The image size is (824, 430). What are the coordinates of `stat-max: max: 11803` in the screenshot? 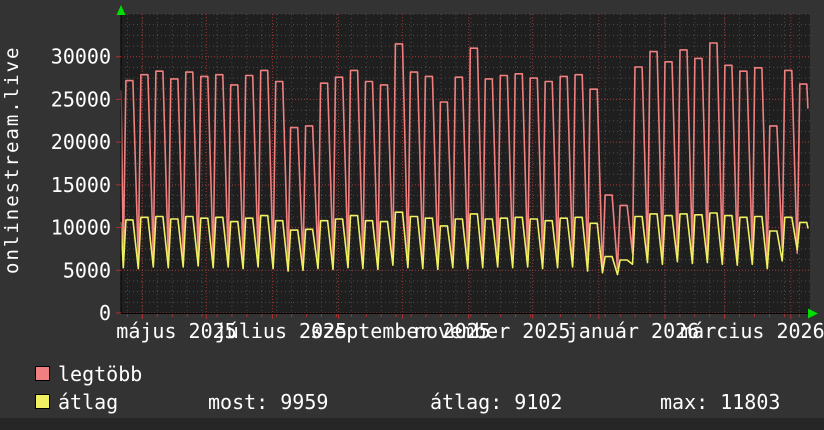 It's located at (720, 402).